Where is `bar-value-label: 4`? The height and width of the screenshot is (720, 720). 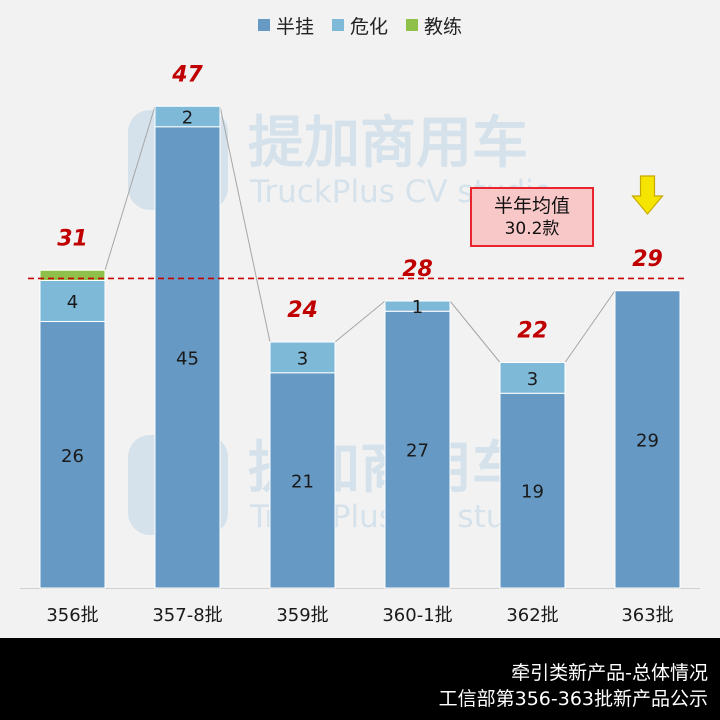 bar-value-label: 4 is located at coordinates (72, 302).